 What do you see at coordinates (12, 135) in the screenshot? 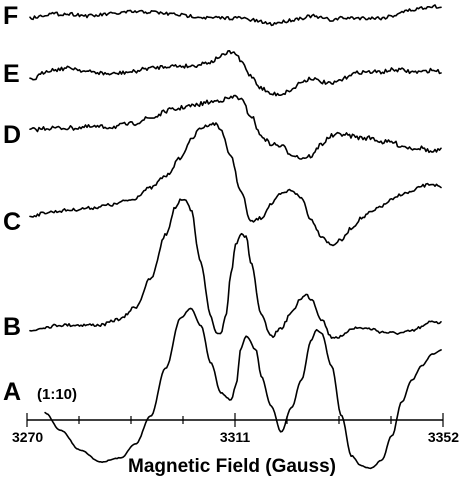
I see `trace-label-d: D` at bounding box center [12, 135].